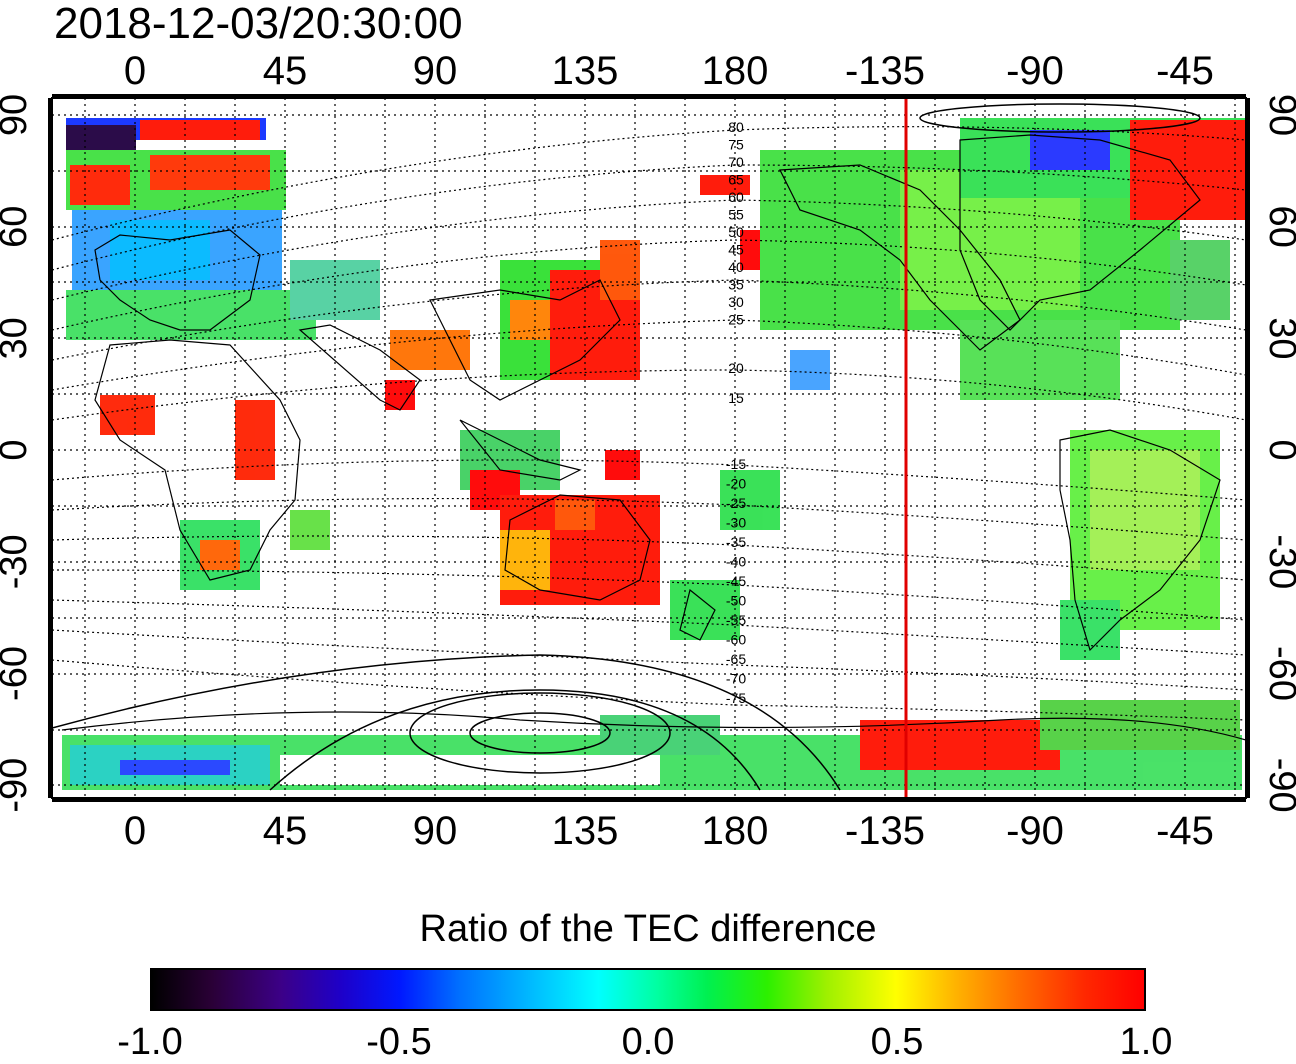 Image resolution: width=1296 pixels, height=1064 pixels. Describe the element at coordinates (285, 831) in the screenshot. I see `bottom-lon-label: 45` at that location.